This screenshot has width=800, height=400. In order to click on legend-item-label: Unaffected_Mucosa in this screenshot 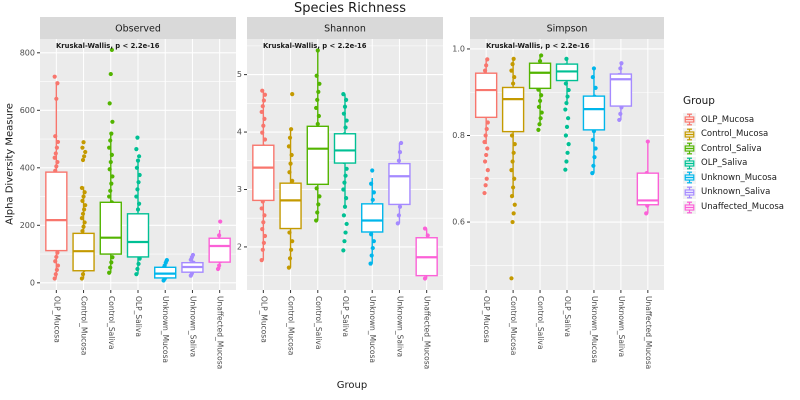, I will do `click(743, 207)`.